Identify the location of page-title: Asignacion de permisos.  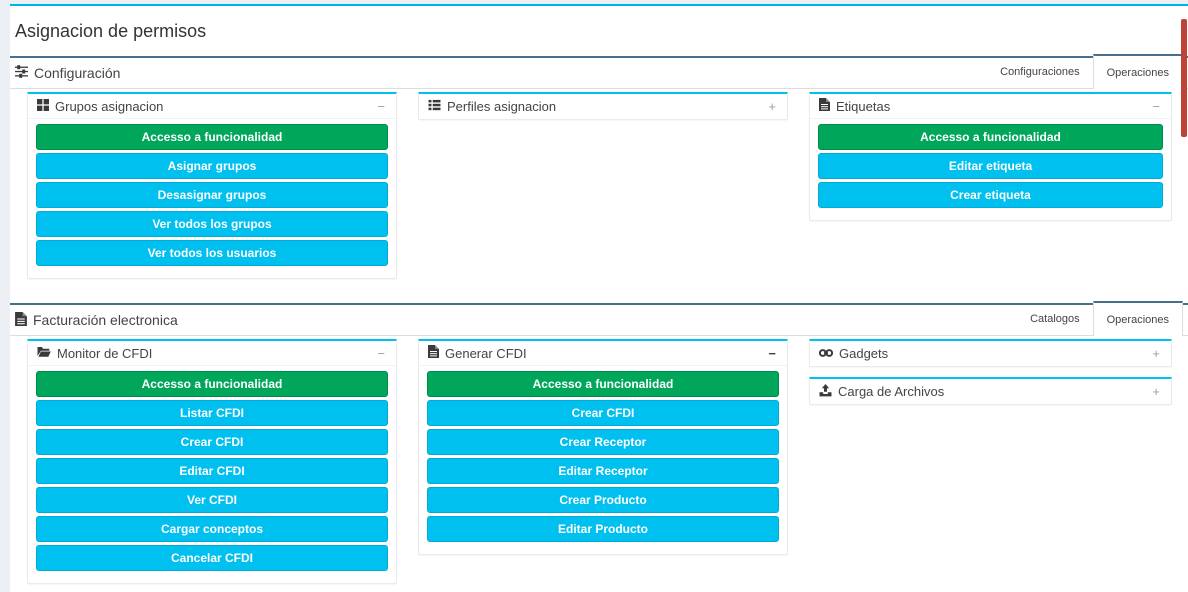
(111, 31).